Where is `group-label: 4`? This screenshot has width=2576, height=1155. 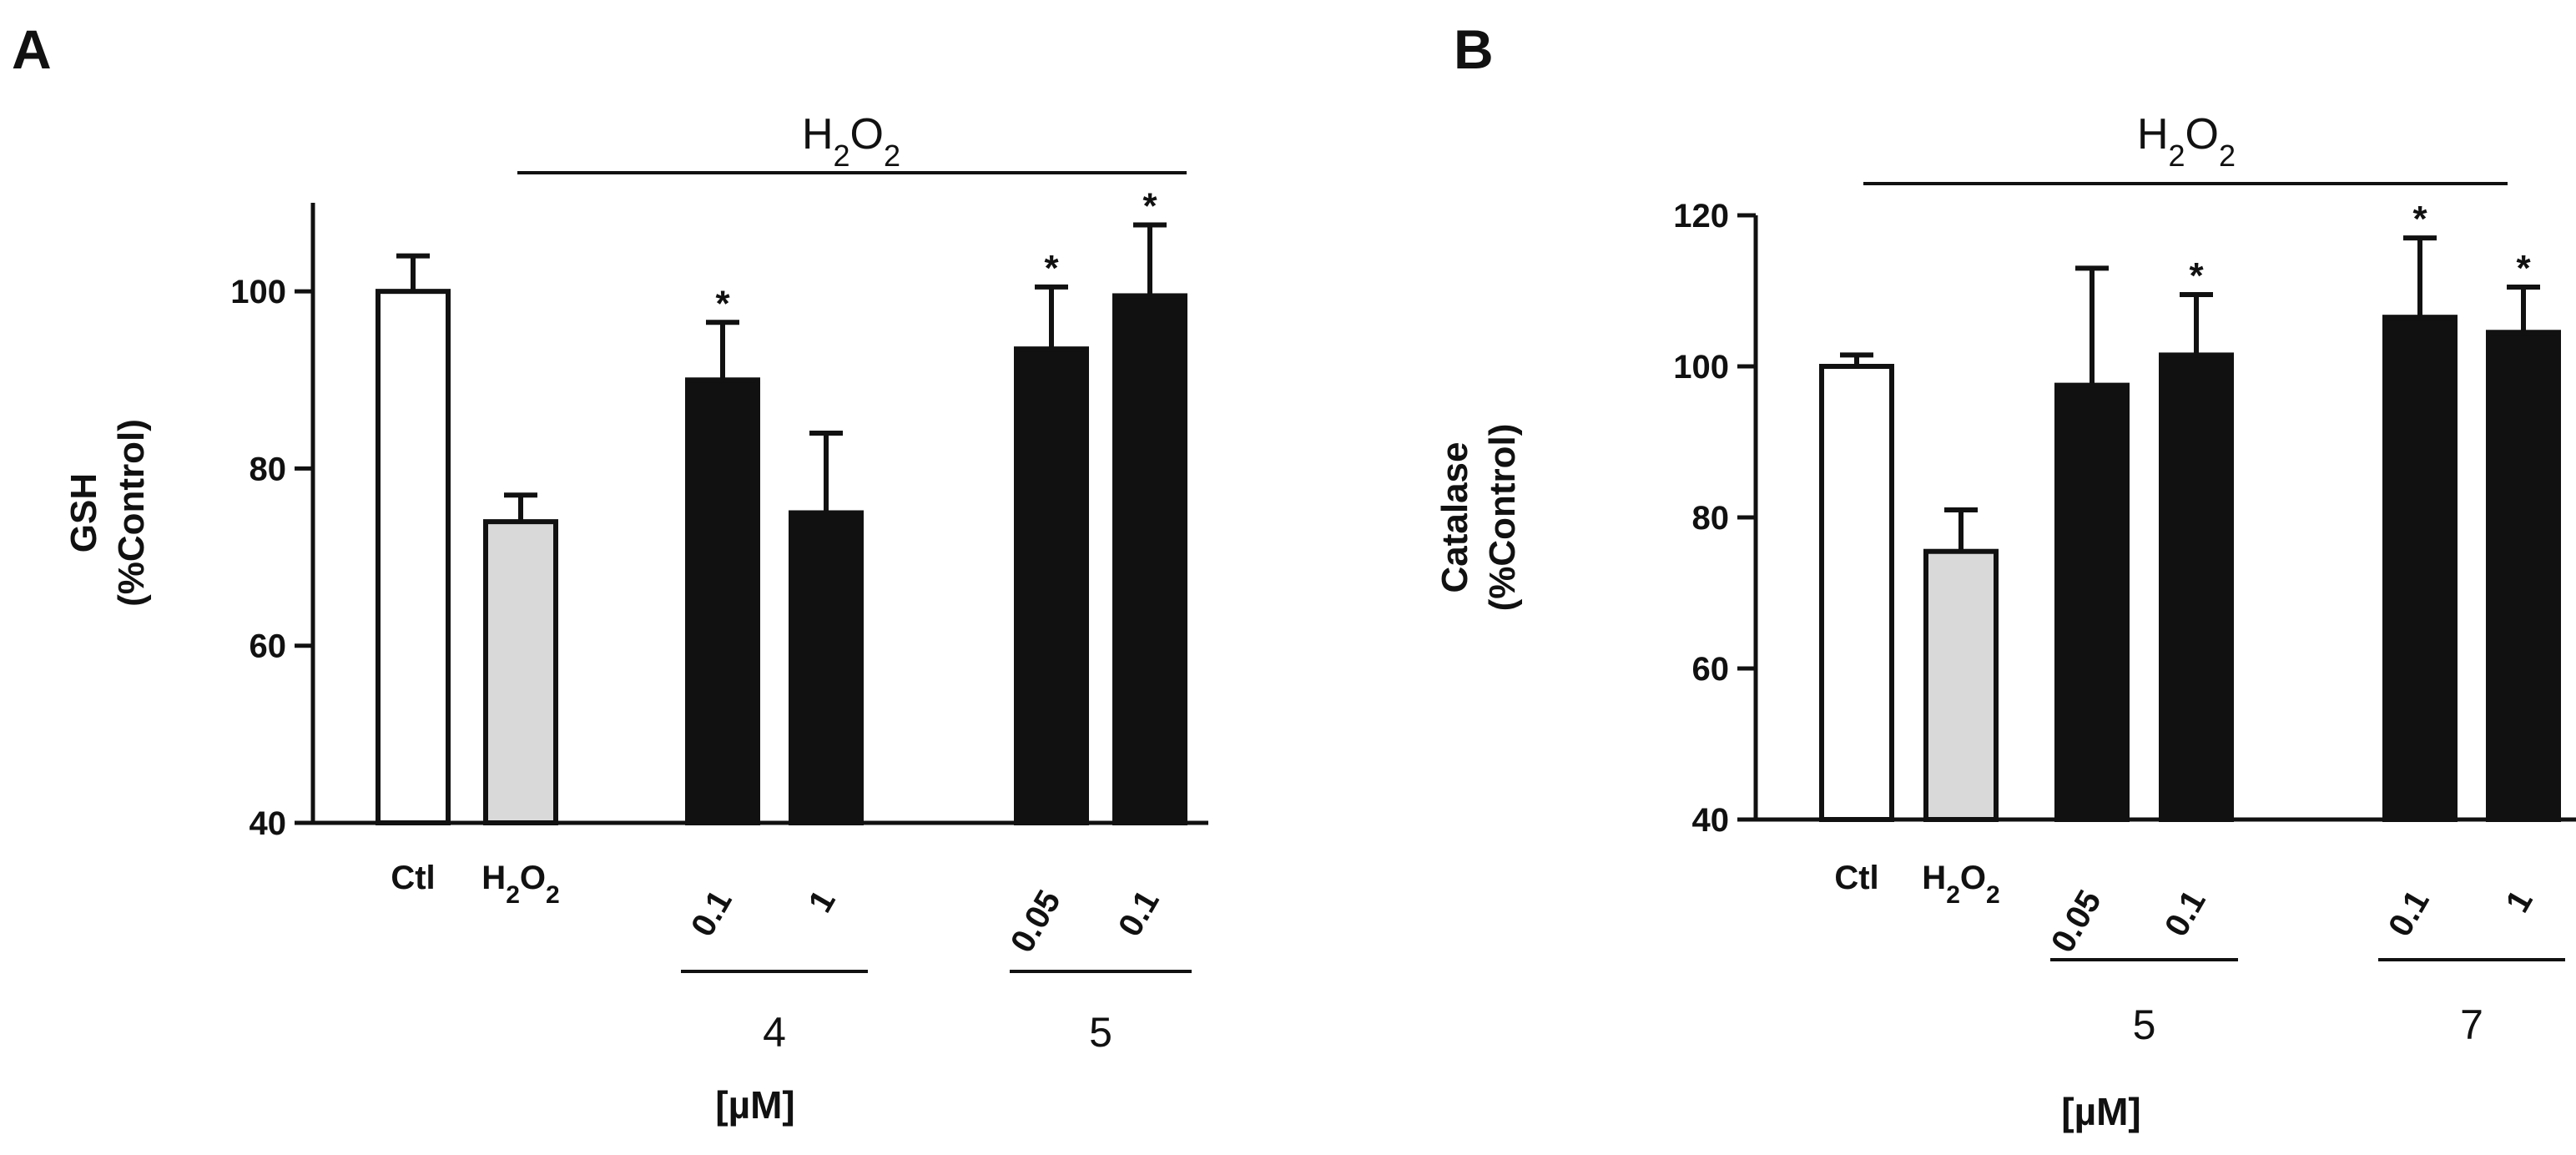 group-label: 4 is located at coordinates (774, 1032).